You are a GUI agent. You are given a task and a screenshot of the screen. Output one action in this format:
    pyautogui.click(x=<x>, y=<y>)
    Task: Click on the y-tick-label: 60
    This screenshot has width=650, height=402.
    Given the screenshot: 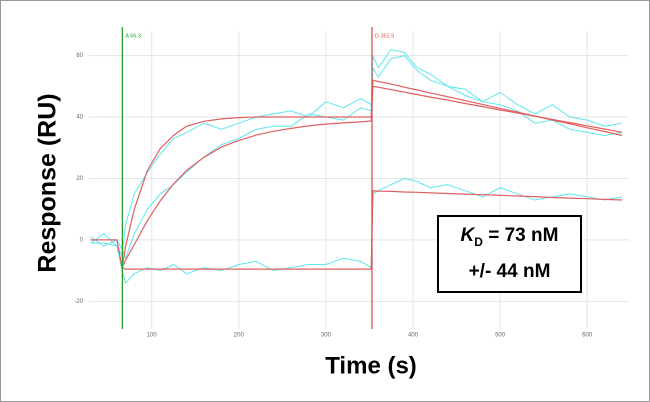 What is the action you would take?
    pyautogui.click(x=79, y=56)
    